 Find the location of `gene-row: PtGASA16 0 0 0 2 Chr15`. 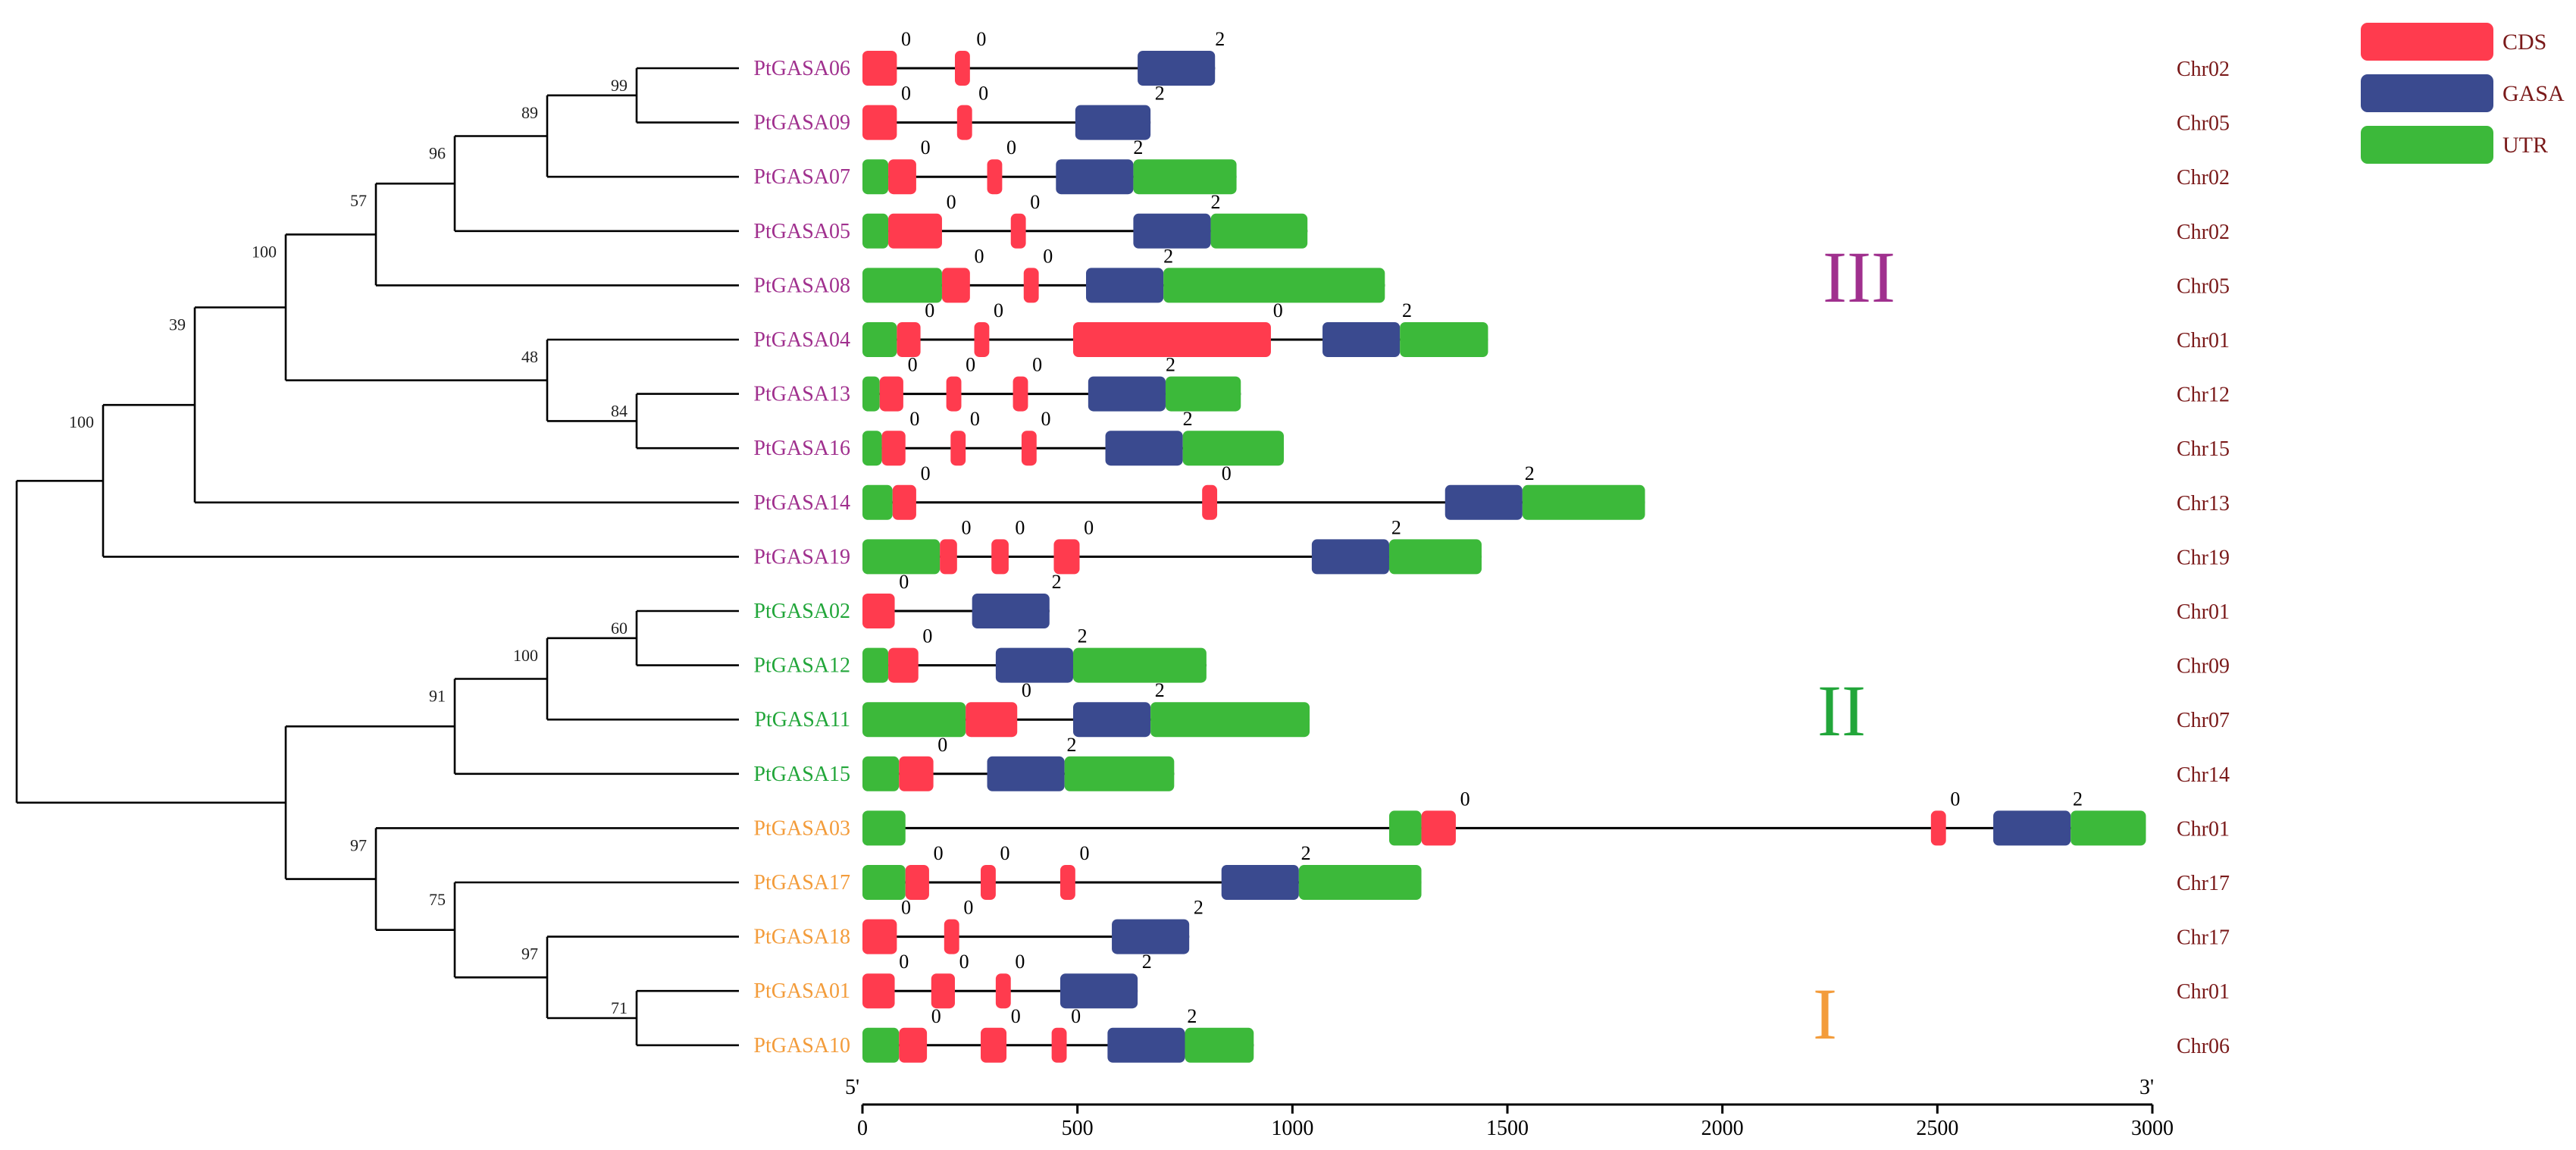

gene-row: PtGASA16 0 0 0 2 Chr15 is located at coordinates (1492, 437).